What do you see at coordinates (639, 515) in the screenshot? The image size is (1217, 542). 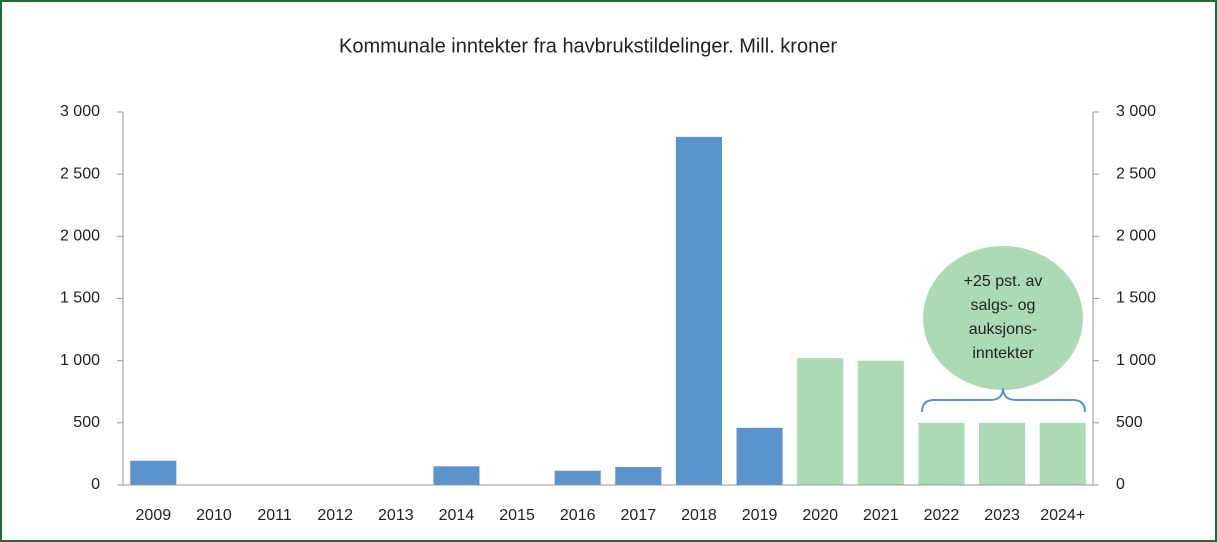 I see `x-tick-label: 2017` at bounding box center [639, 515].